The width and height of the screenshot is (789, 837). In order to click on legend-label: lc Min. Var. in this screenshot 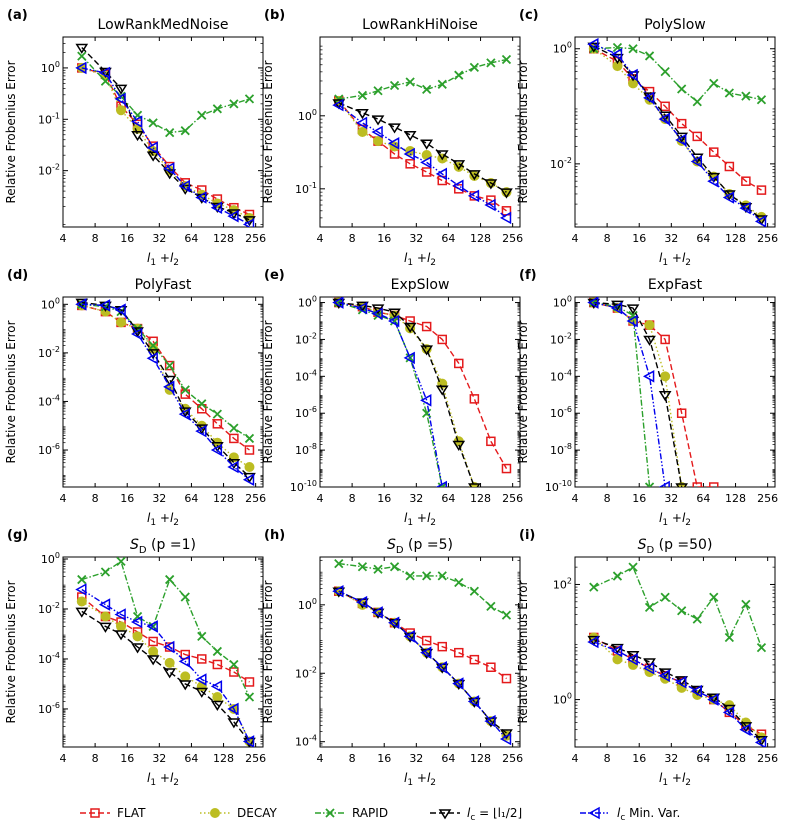, I will do `click(648, 814)`.